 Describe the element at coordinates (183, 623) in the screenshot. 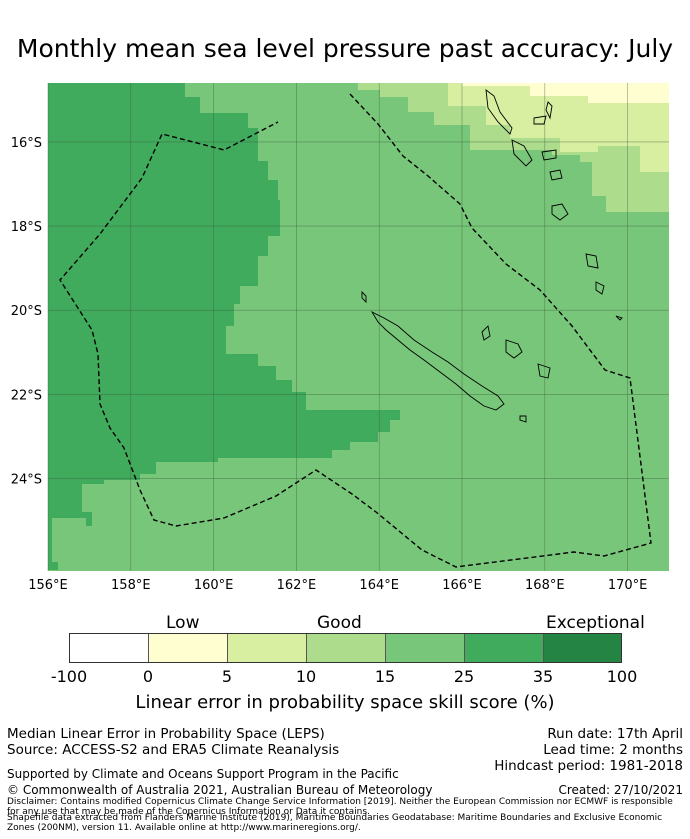

I see `category-low: Low` at that location.